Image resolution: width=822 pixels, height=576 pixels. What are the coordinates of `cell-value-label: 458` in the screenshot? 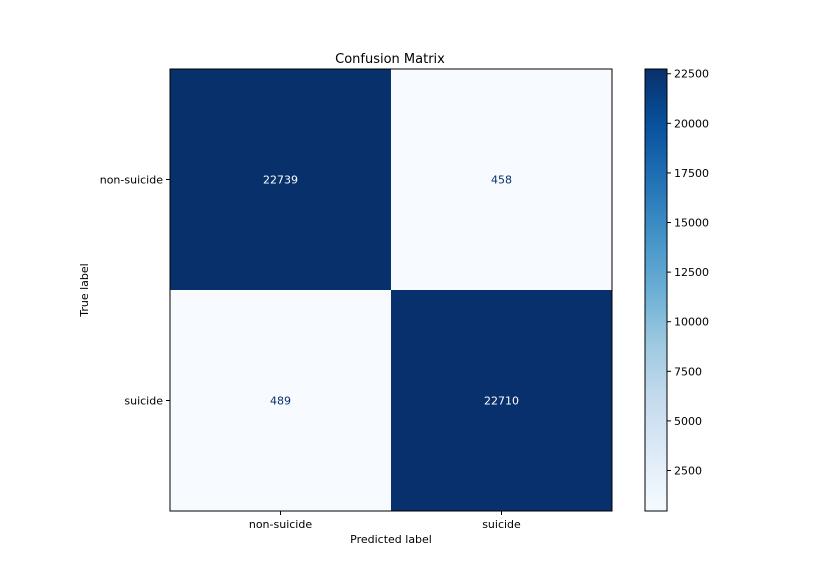 It's located at (501, 180).